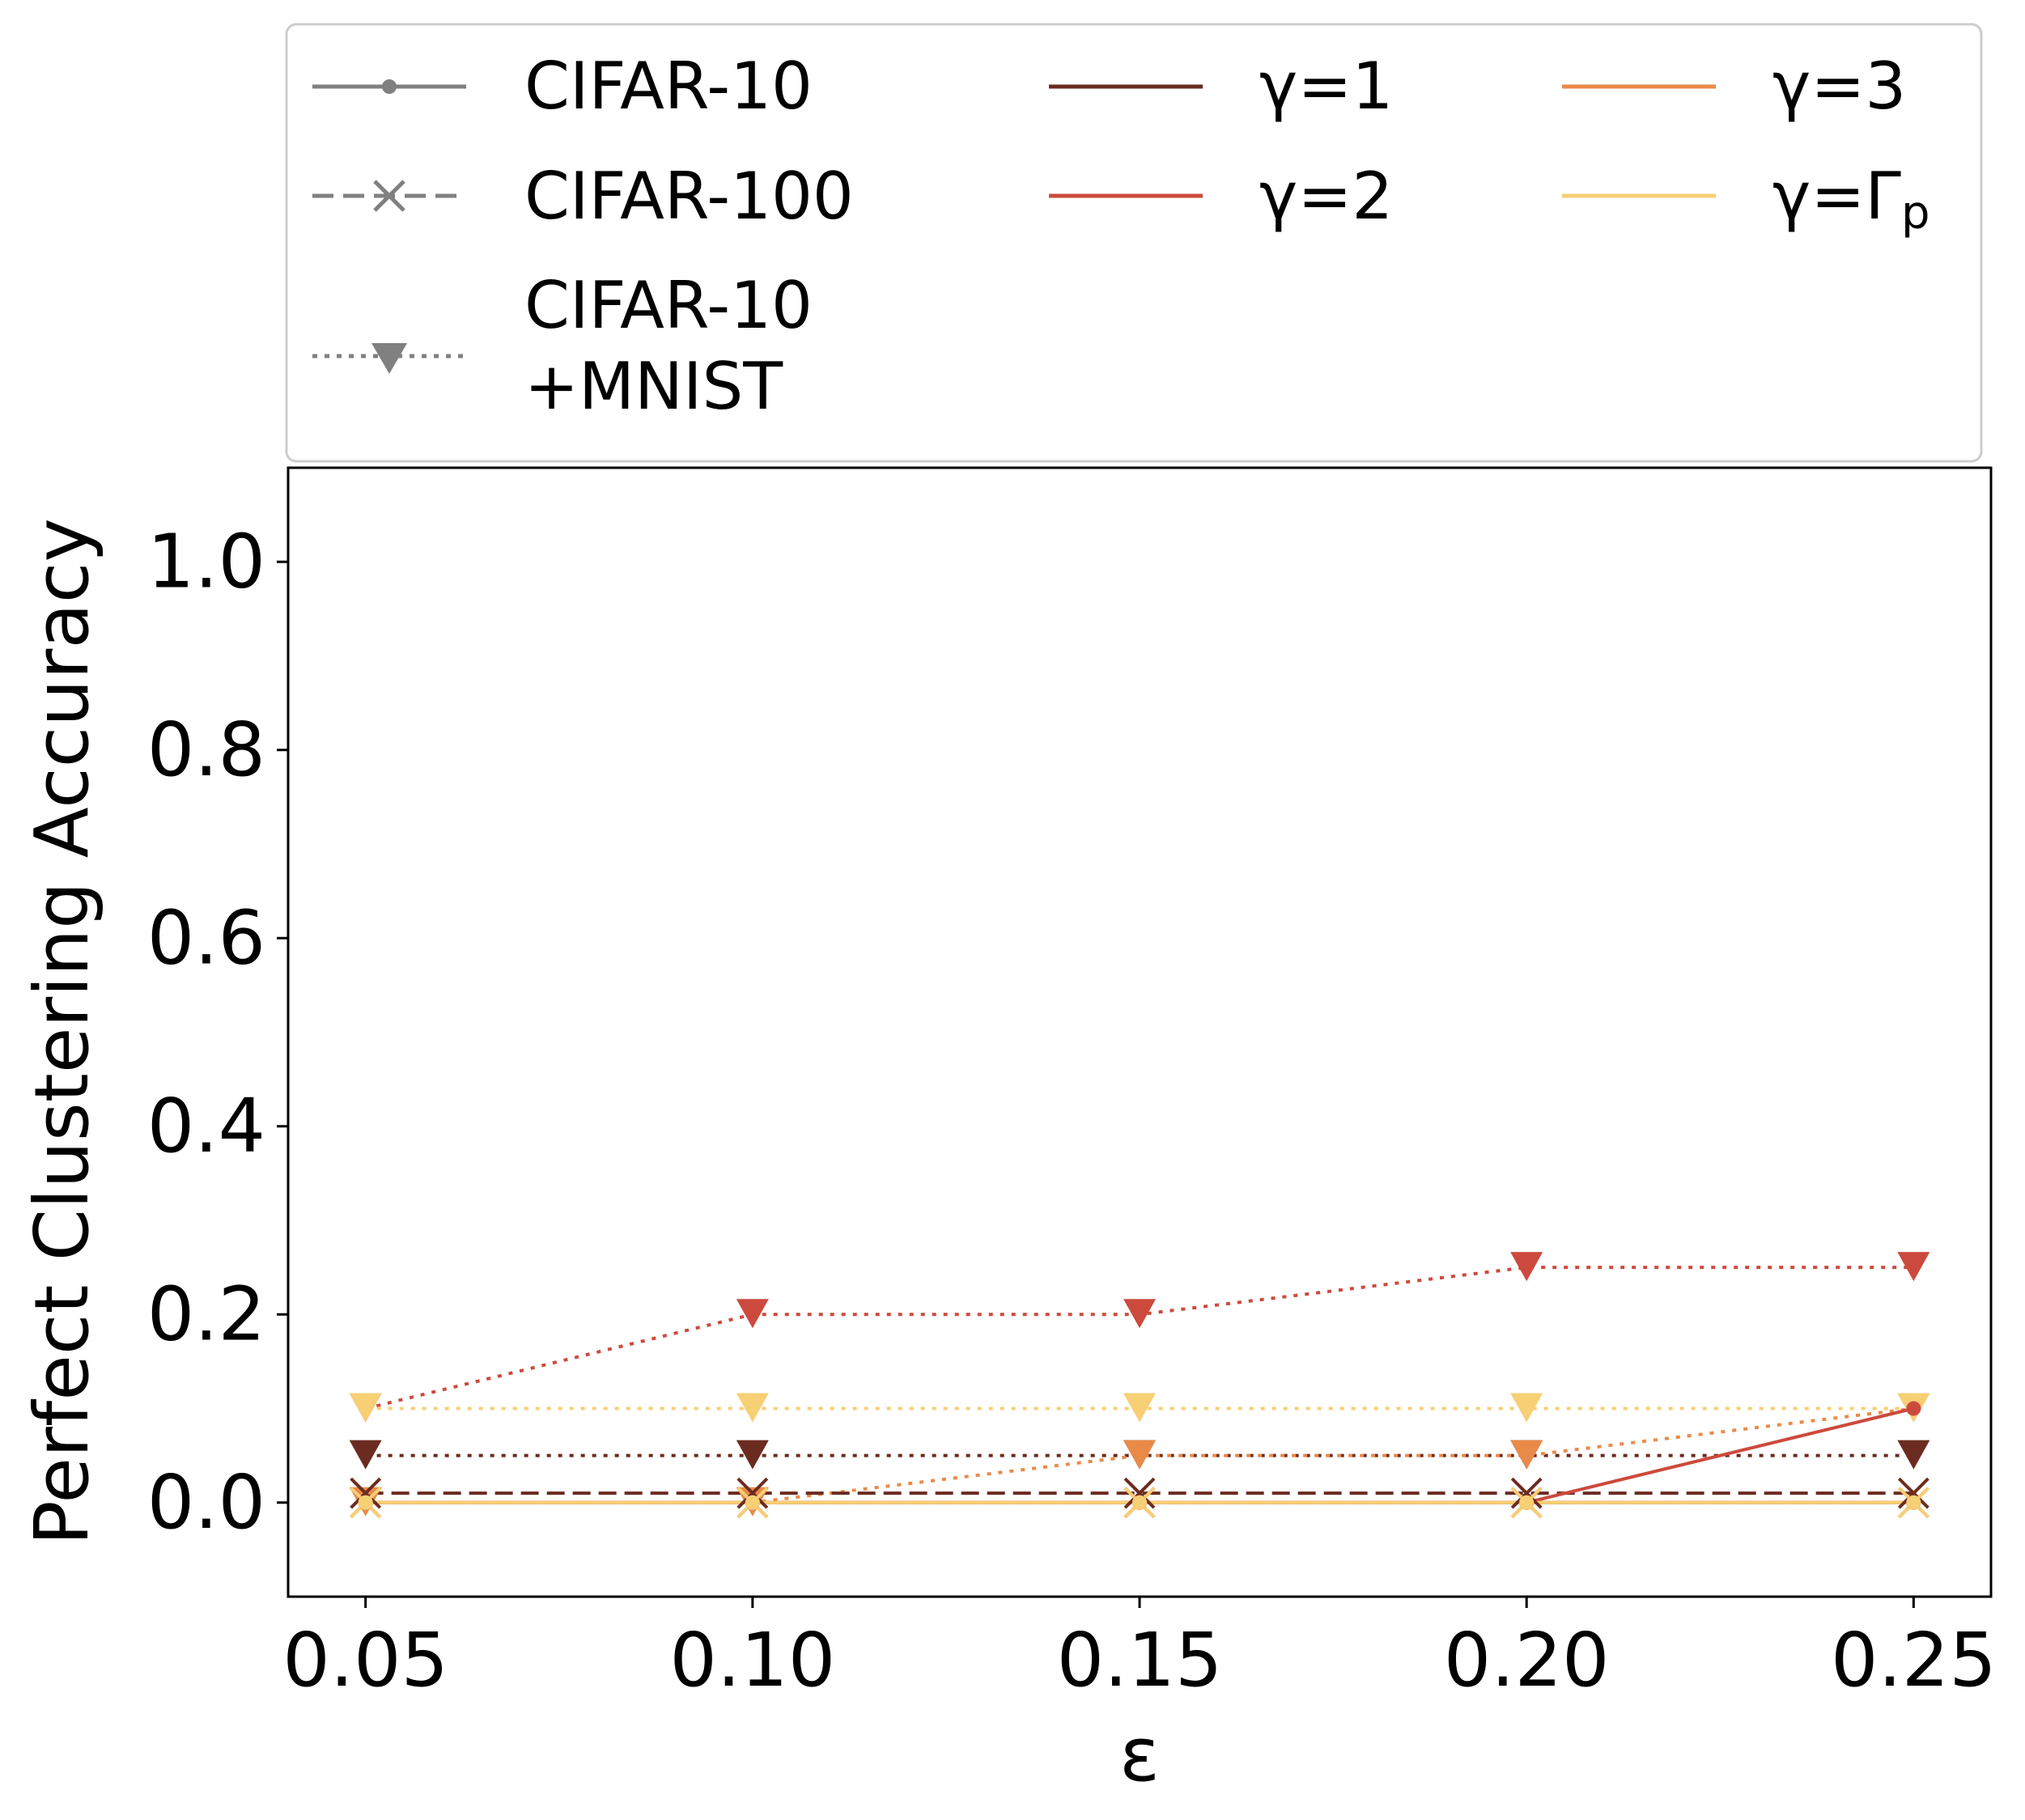 The height and width of the screenshot is (1820, 2025). I want to click on legend-label-cifar10-mnist-line2: +MNIST, so click(653, 387).